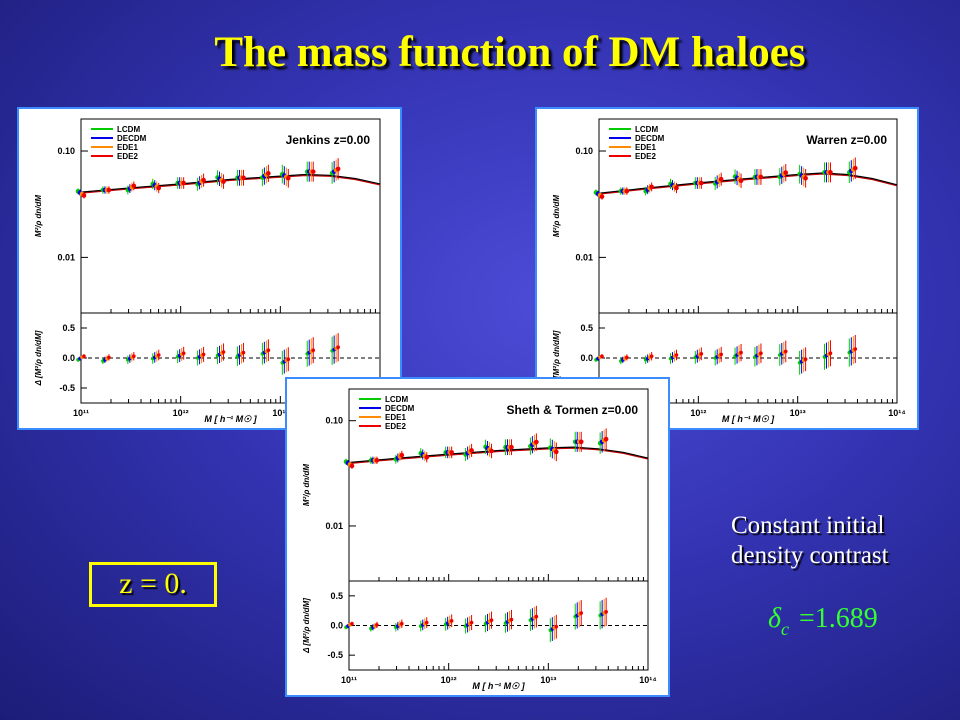 The width and height of the screenshot is (960, 720). I want to click on critical-density-formula: δc =1.689, so click(823, 621).